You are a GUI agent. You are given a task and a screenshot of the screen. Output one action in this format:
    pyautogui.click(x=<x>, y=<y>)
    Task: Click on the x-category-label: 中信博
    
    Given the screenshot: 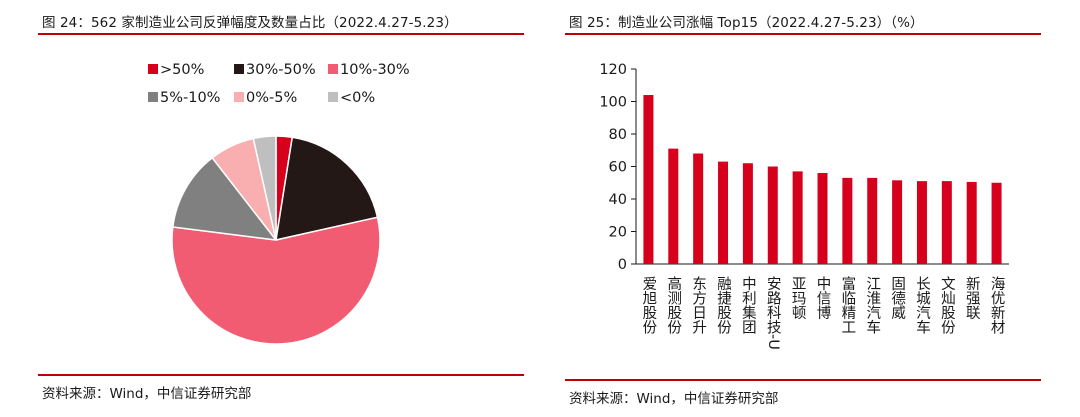 What is the action you would take?
    pyautogui.click(x=823, y=298)
    